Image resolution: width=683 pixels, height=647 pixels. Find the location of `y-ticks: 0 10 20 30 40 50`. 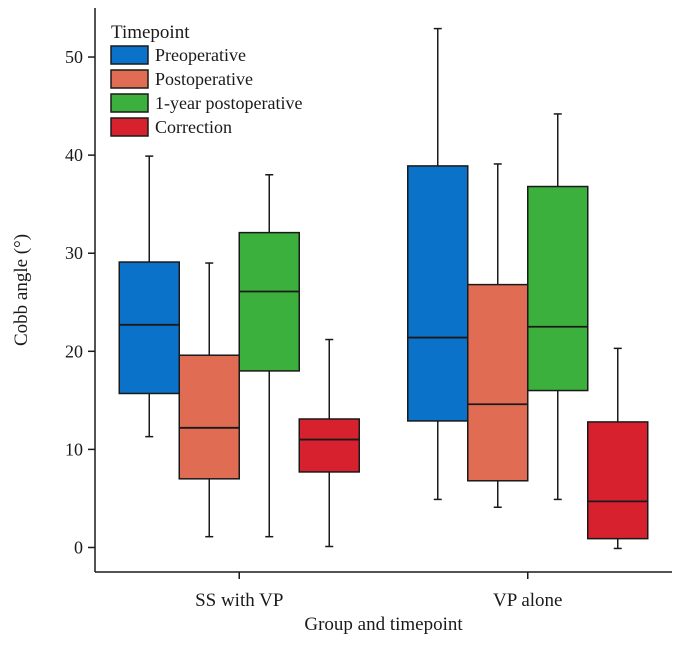

y-ticks: 0 10 20 30 40 50 is located at coordinates (80, 302).